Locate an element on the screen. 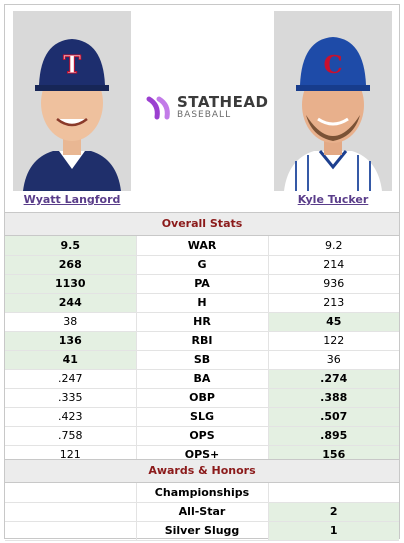 The image size is (404, 543). stat-value-left: 136 is located at coordinates (71, 341).